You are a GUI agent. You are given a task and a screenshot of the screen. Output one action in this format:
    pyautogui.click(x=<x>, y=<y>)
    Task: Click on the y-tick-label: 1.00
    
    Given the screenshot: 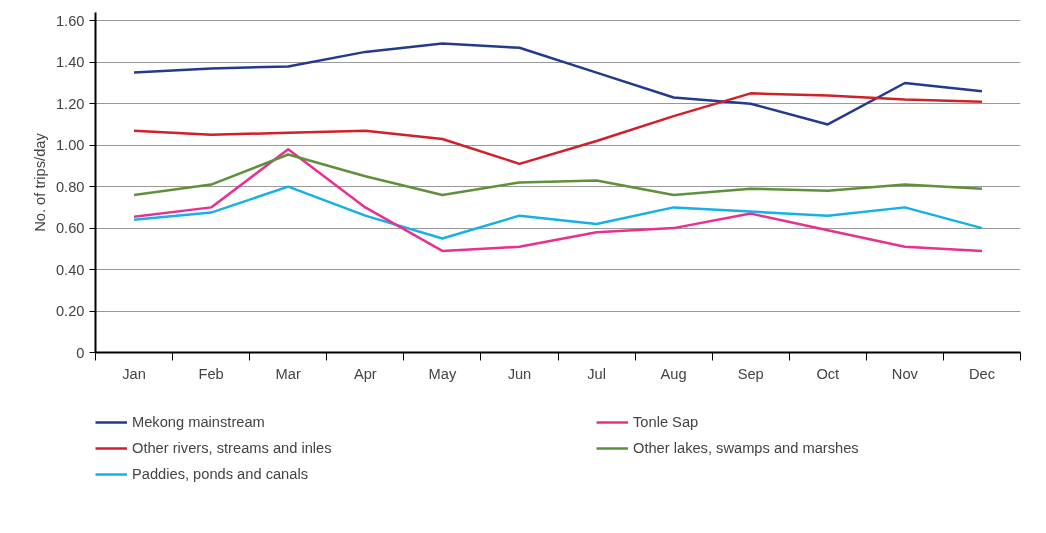 What is the action you would take?
    pyautogui.click(x=70, y=145)
    